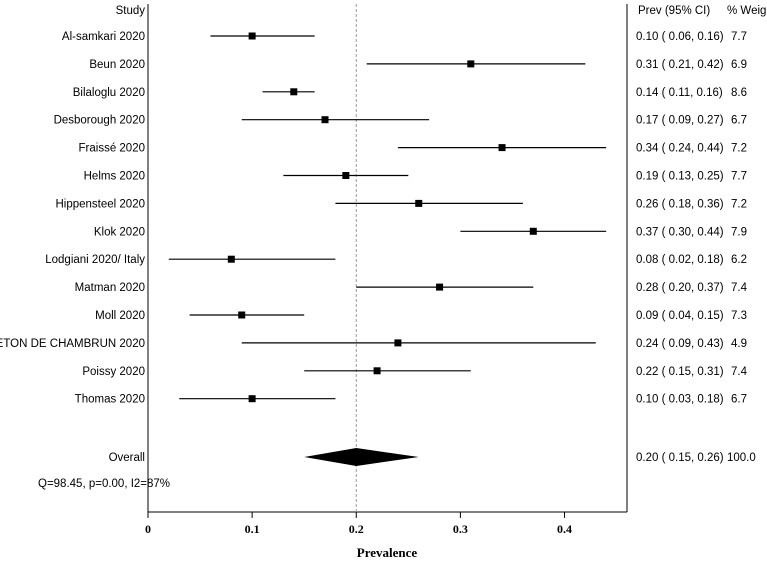 The height and width of the screenshot is (564, 767). Describe the element at coordinates (413, 149) in the screenshot. I see `study-row: Fraissé 2020 0.34 ( 0.24, 0.44) 7.2` at that location.